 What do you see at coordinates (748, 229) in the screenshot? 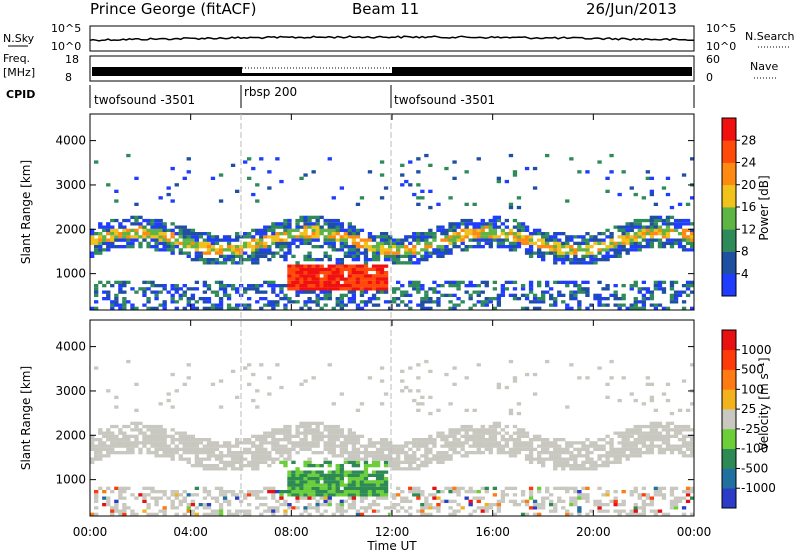
I see `colorbar-tick-label: 12` at bounding box center [748, 229].